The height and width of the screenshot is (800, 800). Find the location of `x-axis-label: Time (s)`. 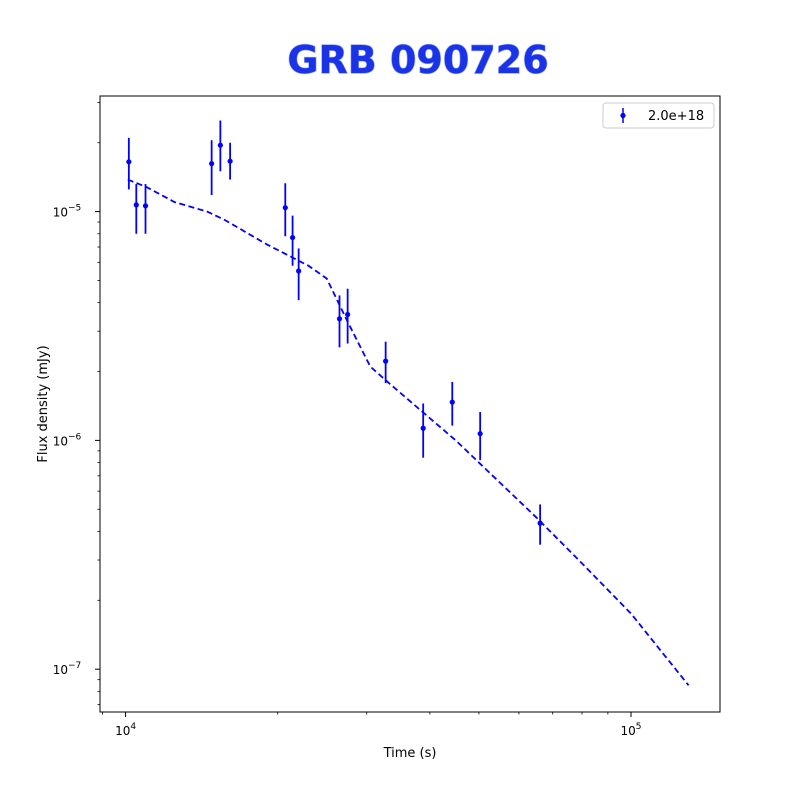

x-axis-label: Time (s) is located at coordinates (410, 753).